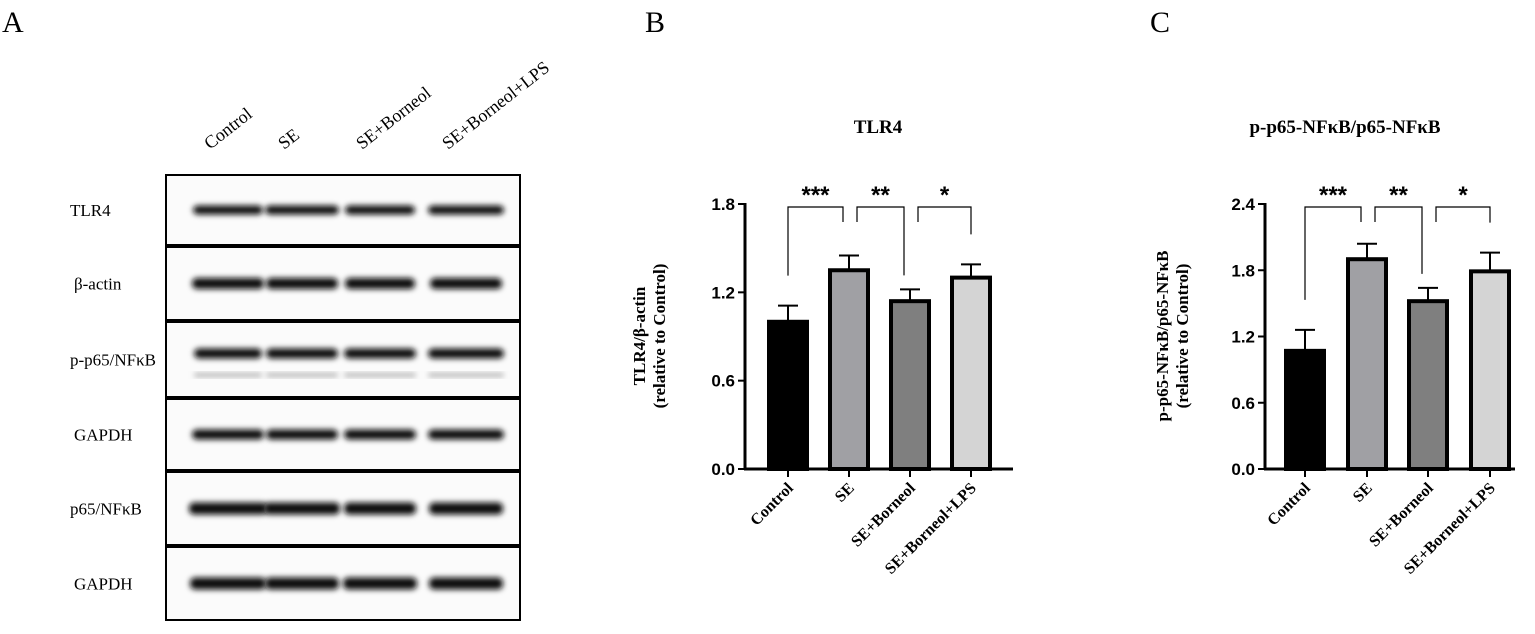 This screenshot has width=1535, height=634. Describe the element at coordinates (90, 210) in the screenshot. I see `blot-row-label: TLR4` at that location.